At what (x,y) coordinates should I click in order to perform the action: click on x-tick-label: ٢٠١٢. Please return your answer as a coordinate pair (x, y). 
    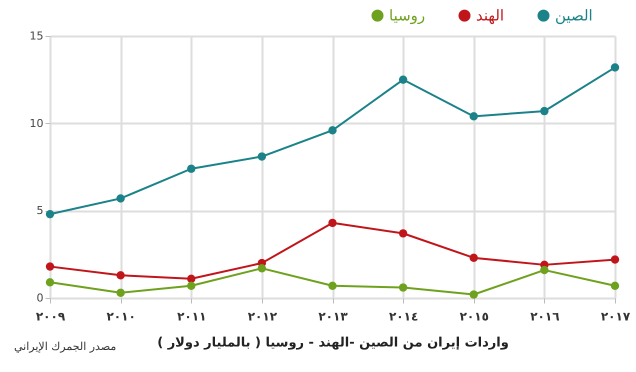
    Looking at the image, I should click on (263, 317).